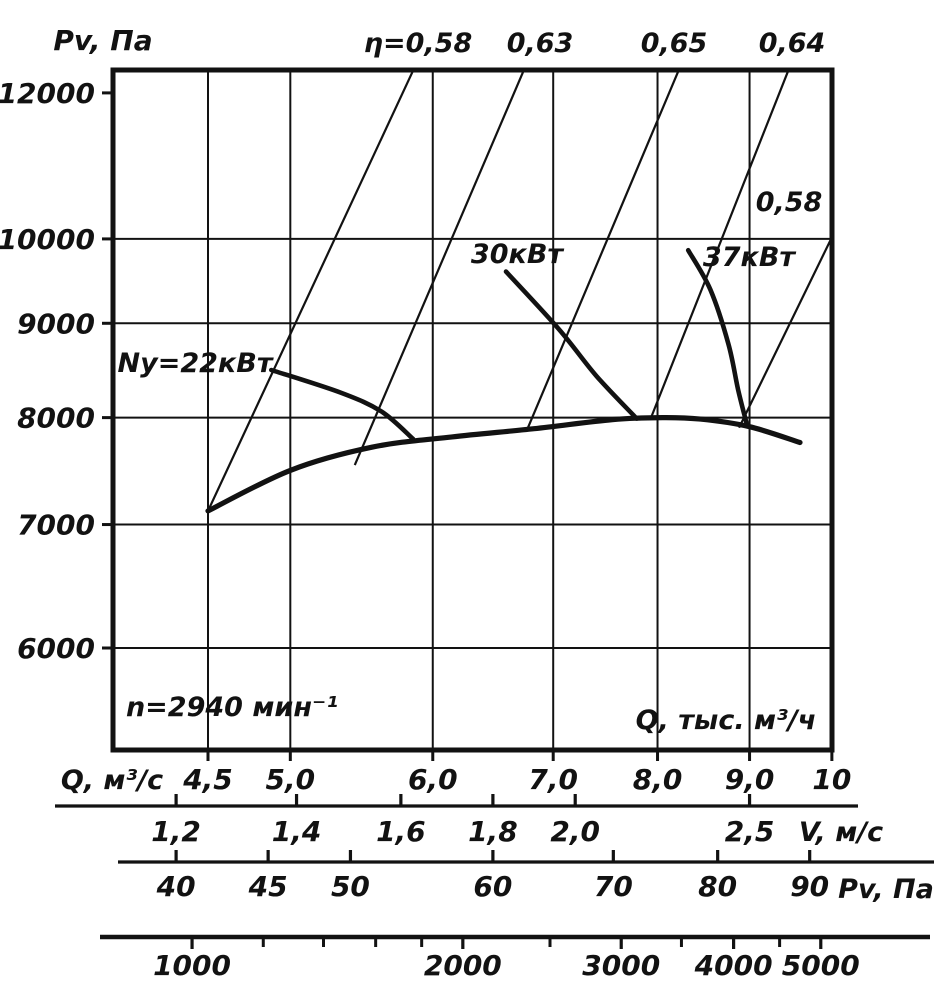 This screenshot has width=934, height=991. I want to click on y-axis-title: Pv, Па, so click(102, 40).